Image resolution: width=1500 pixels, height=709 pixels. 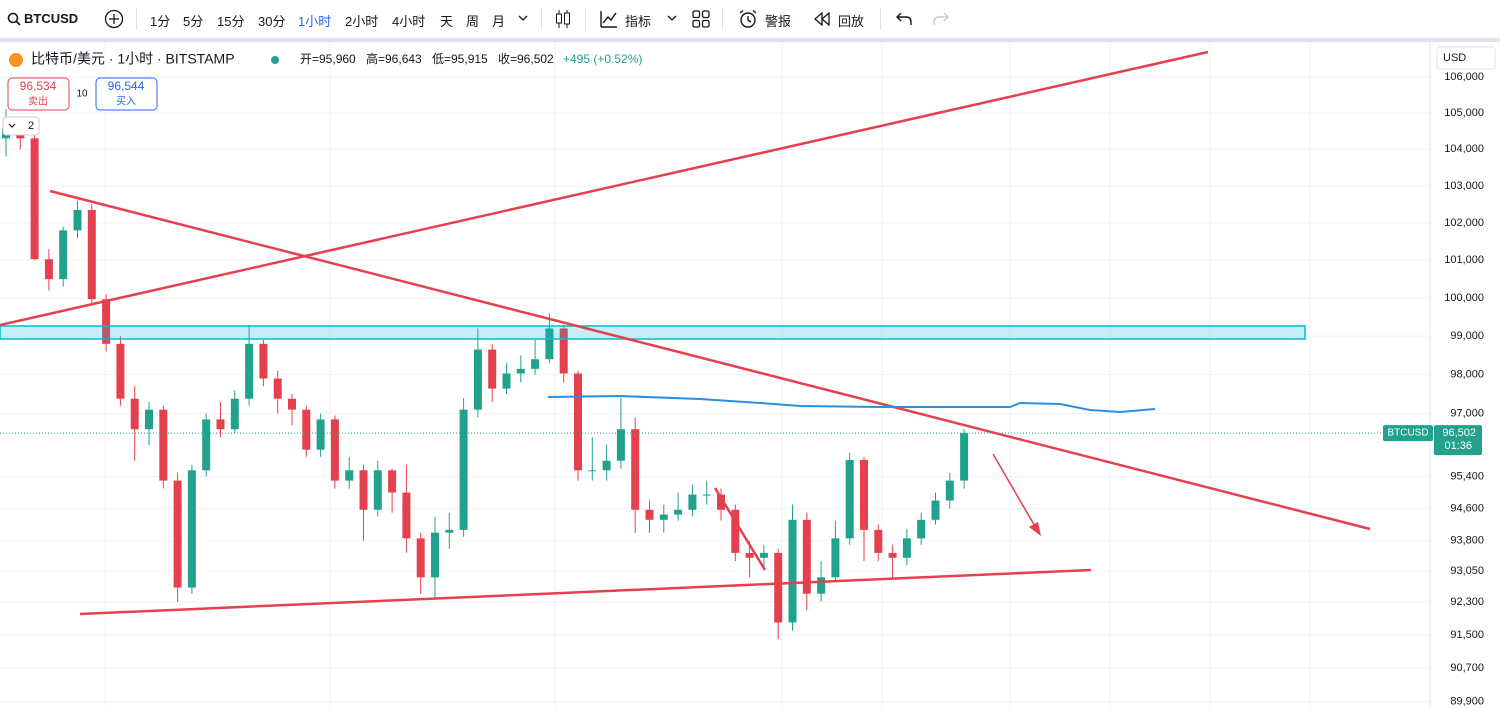 I want to click on ohlc-value: +495 (+0.52%), so click(x=602, y=59).